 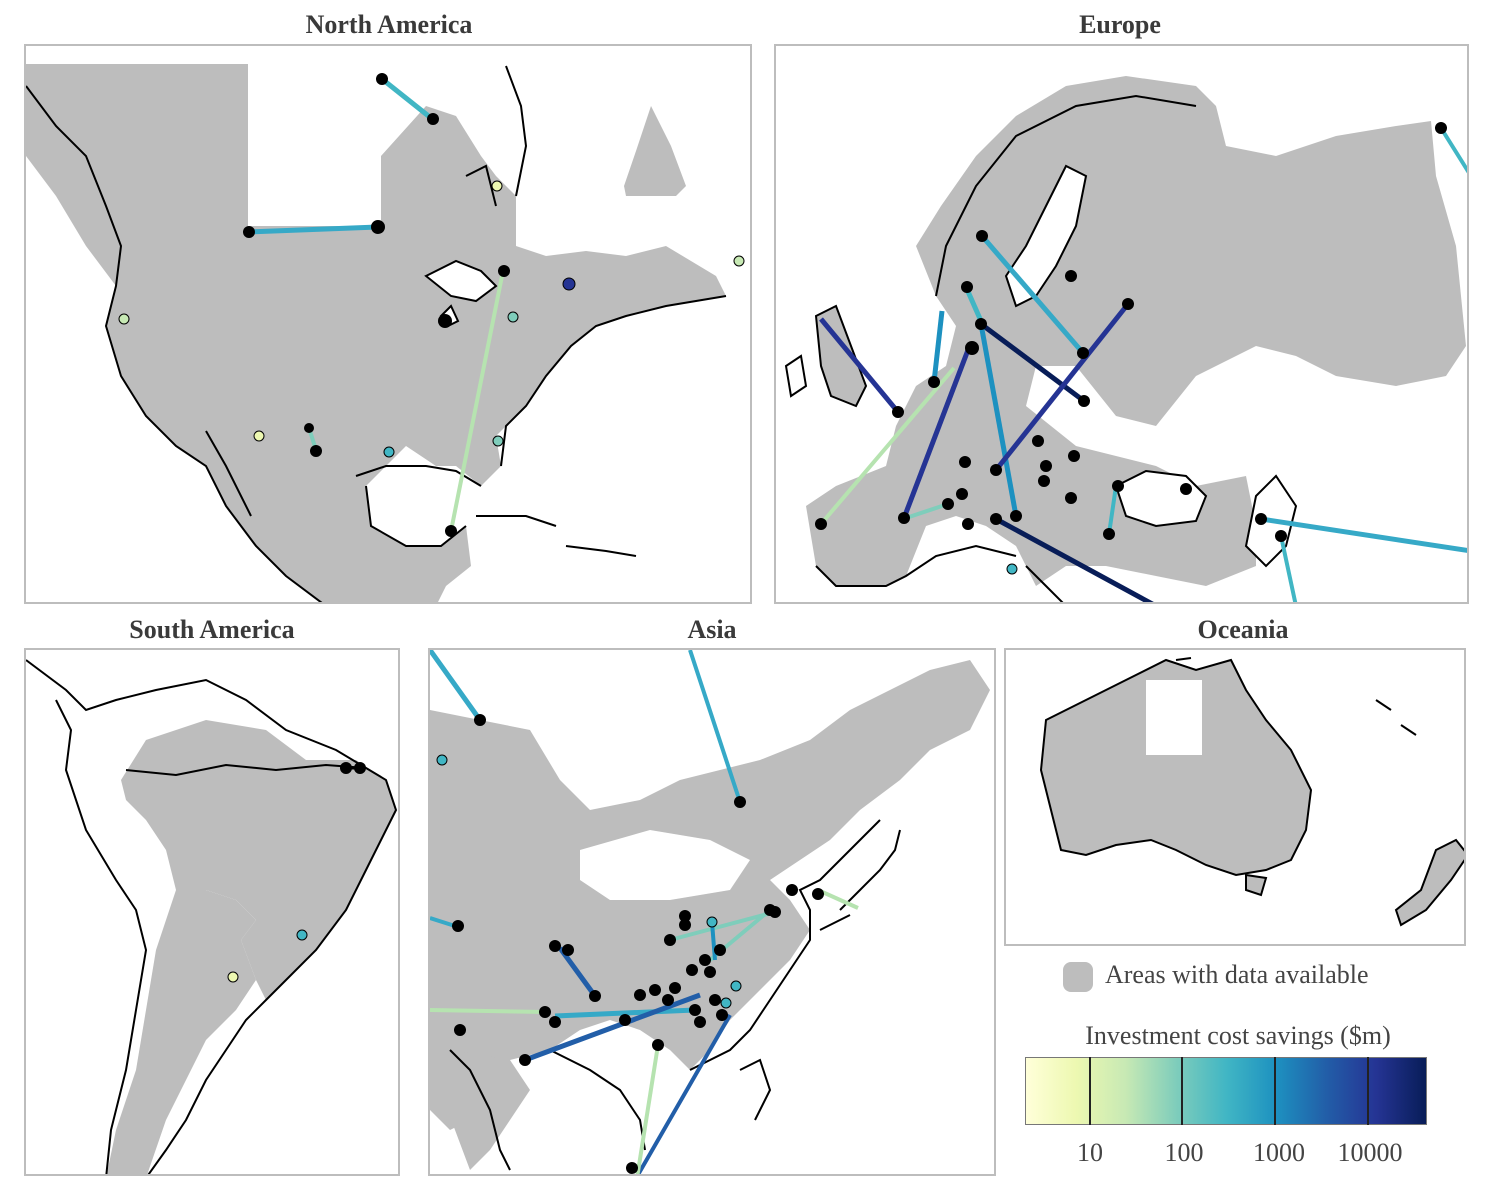 I want to click on colorbar-title: Investment cost savings ($m), so click(x=1238, y=1035).